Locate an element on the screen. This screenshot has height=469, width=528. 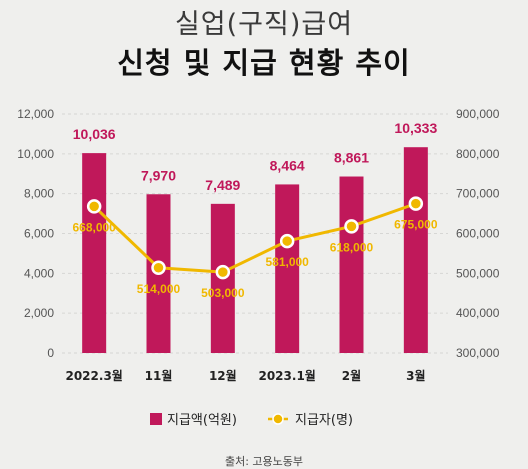
legend-label-bar: 지급액(억원) is located at coordinates (202, 420).